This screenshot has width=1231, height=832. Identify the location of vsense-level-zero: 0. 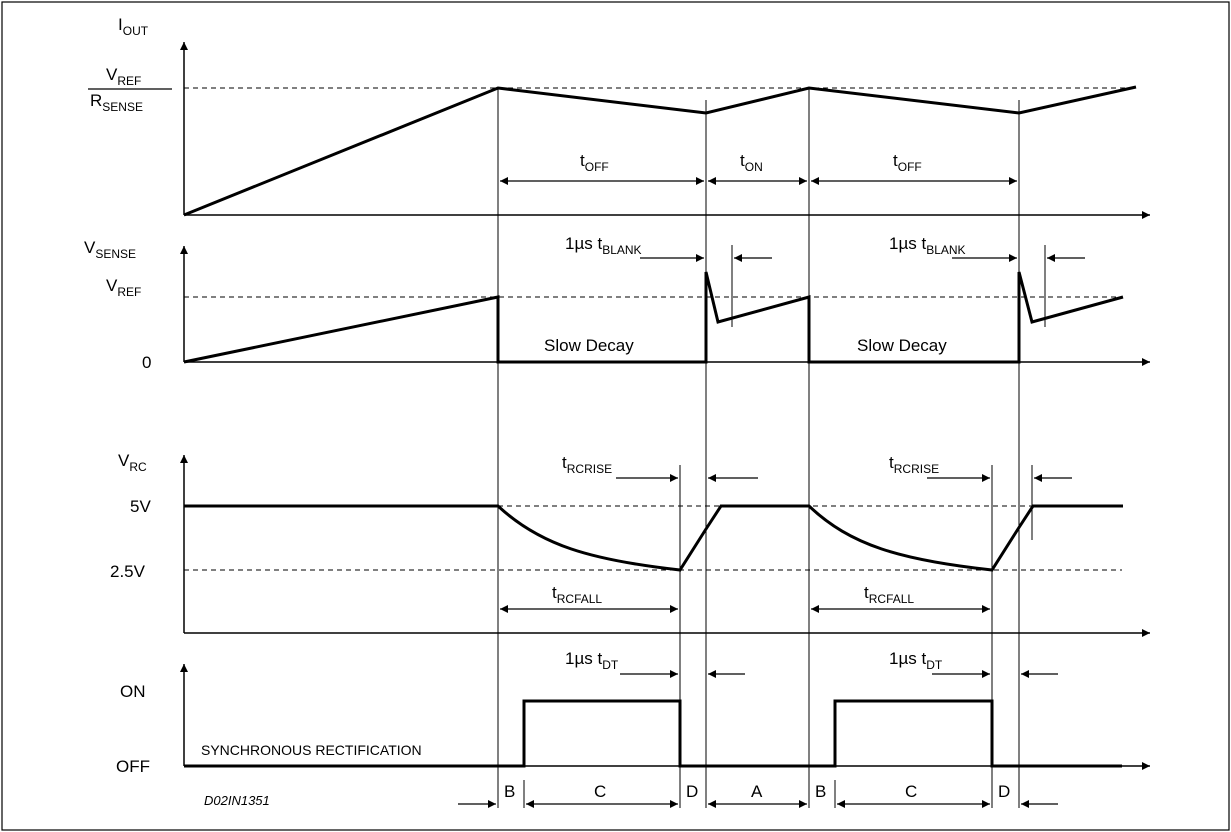
(146, 362).